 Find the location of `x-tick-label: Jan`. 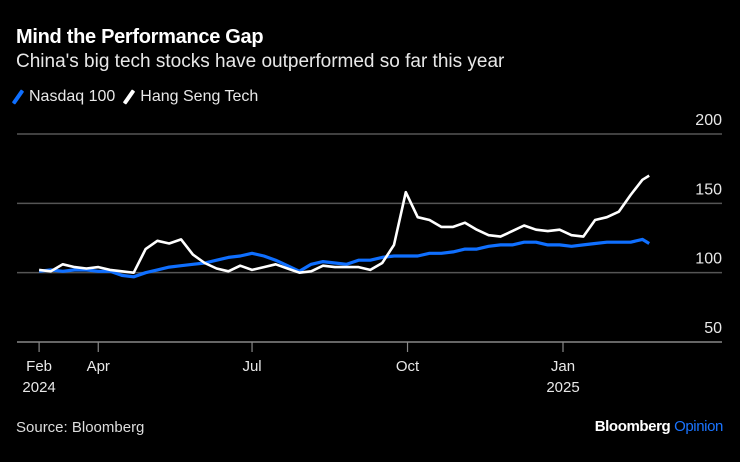

x-tick-label: Jan is located at coordinates (563, 366).